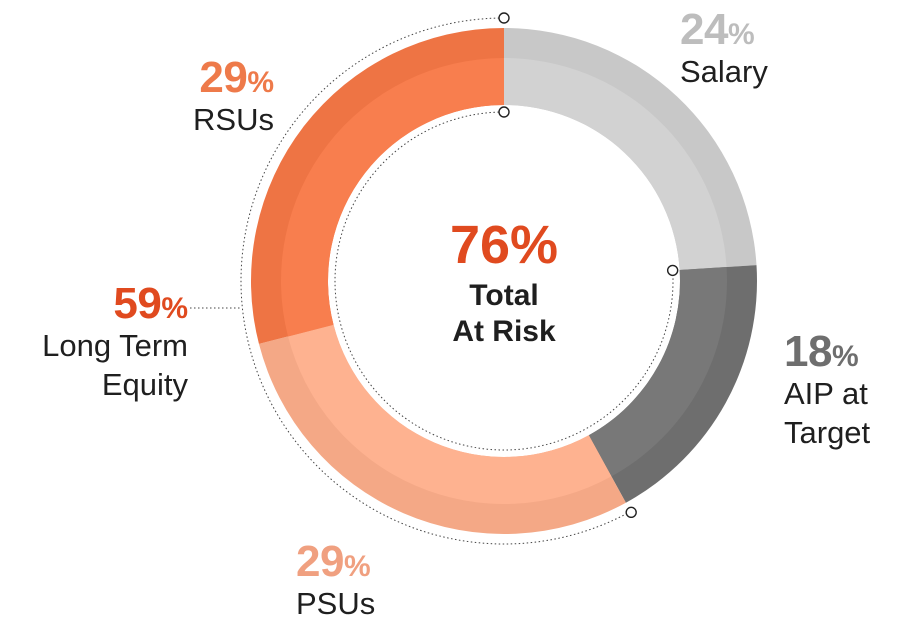 The height and width of the screenshot is (624, 900). I want to click on aip-label: 18% AIP at Target, so click(827, 391).